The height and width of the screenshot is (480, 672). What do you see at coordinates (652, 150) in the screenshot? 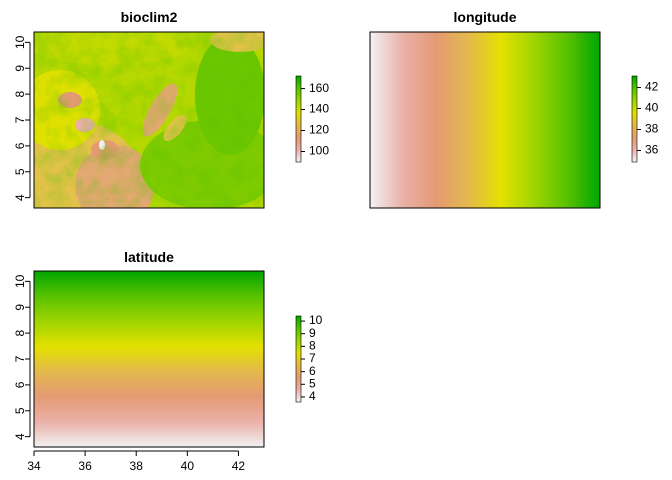
I see `legend-tick-label: 36` at bounding box center [652, 150].